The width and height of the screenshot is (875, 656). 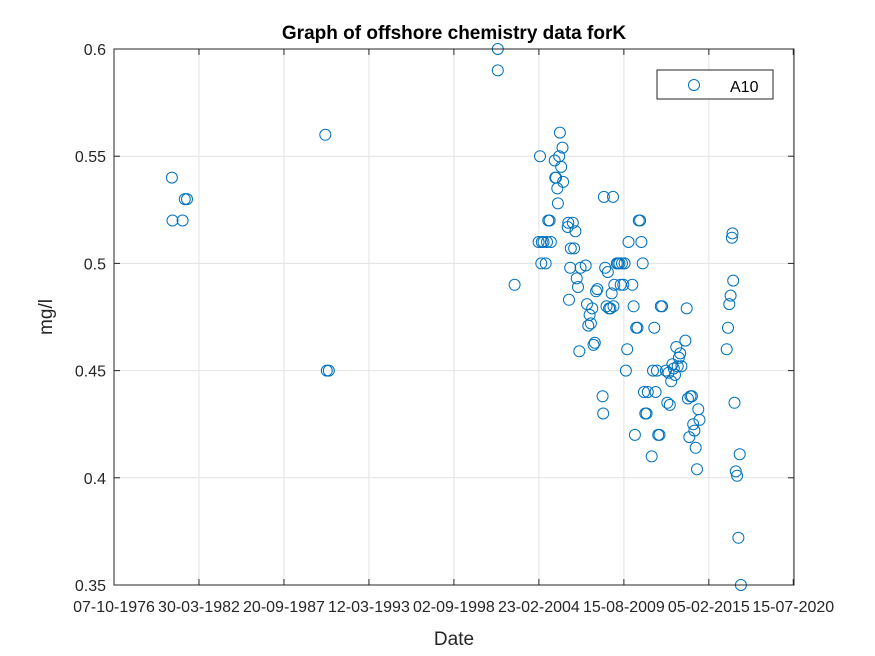 I want to click on legend-label: A10, so click(x=744, y=87).